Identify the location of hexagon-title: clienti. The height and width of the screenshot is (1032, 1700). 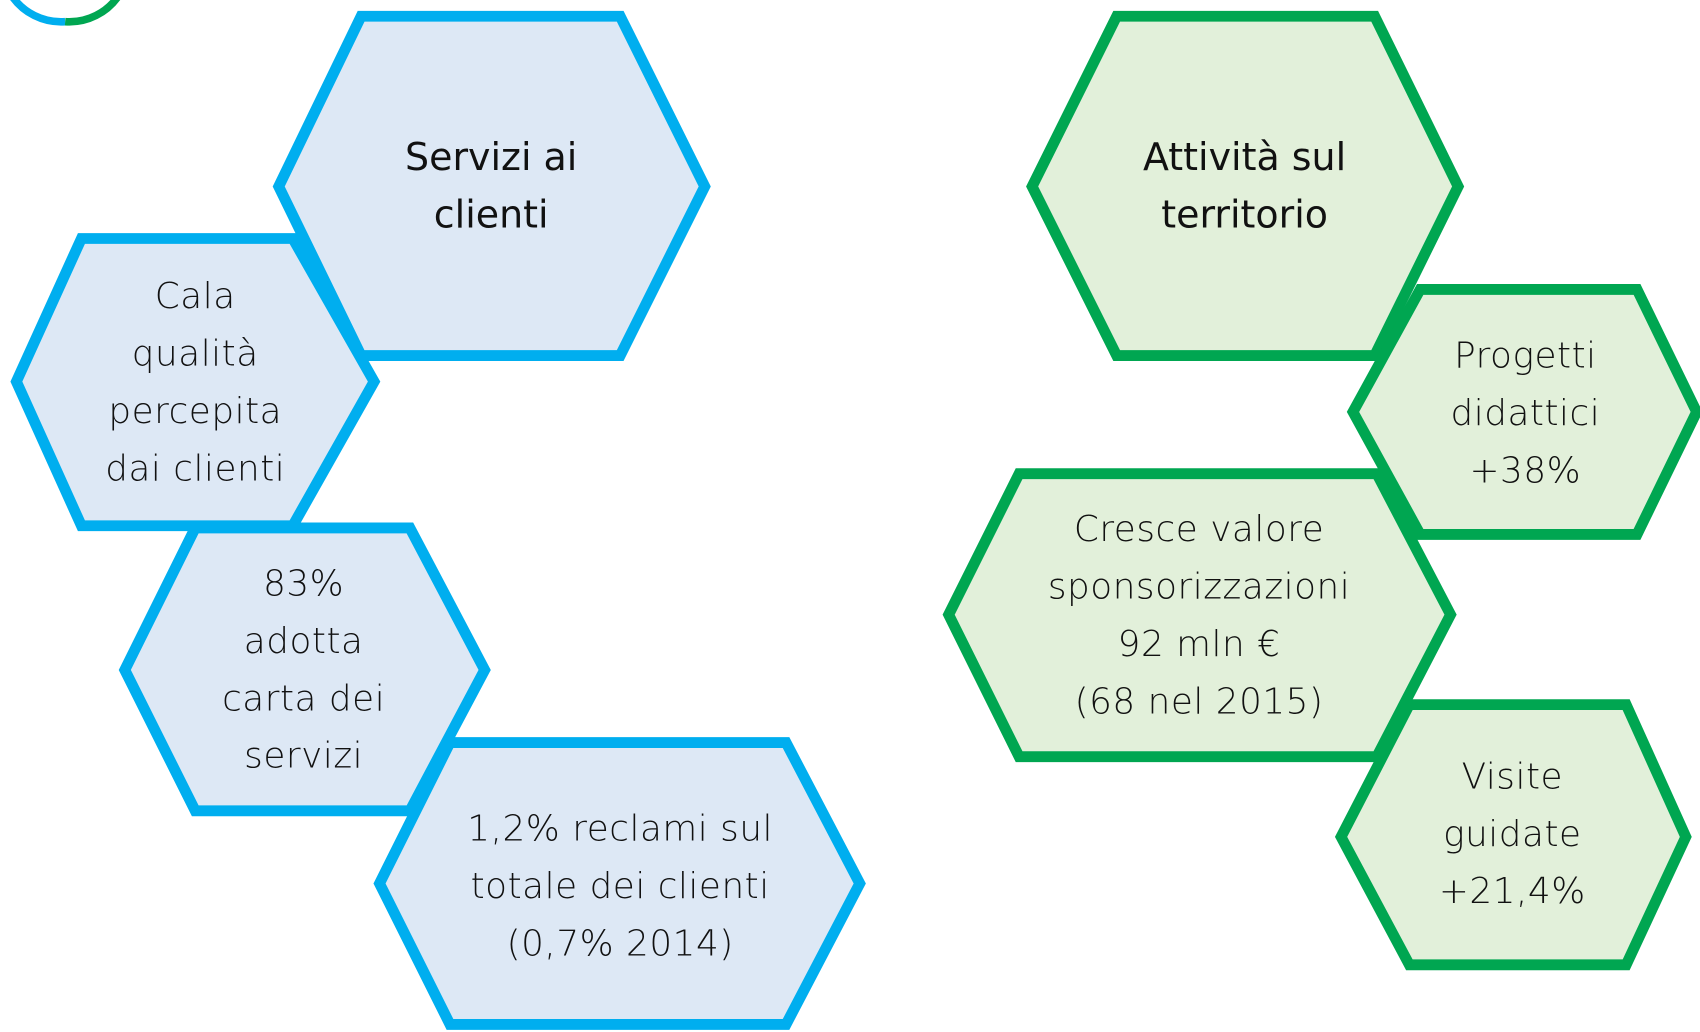
(491, 214).